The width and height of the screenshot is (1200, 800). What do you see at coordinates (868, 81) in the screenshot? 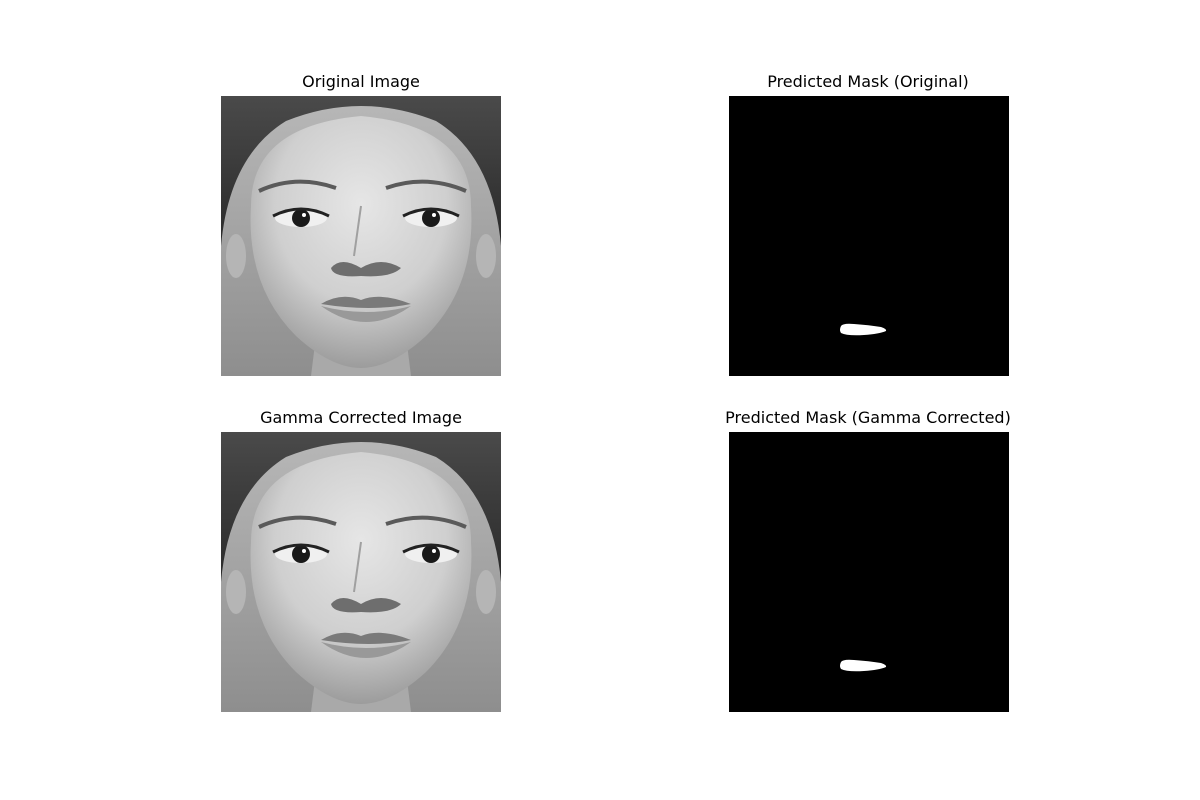
I see `panel-title-predicted-mask-original: Predicted Mask (Original)` at bounding box center [868, 81].